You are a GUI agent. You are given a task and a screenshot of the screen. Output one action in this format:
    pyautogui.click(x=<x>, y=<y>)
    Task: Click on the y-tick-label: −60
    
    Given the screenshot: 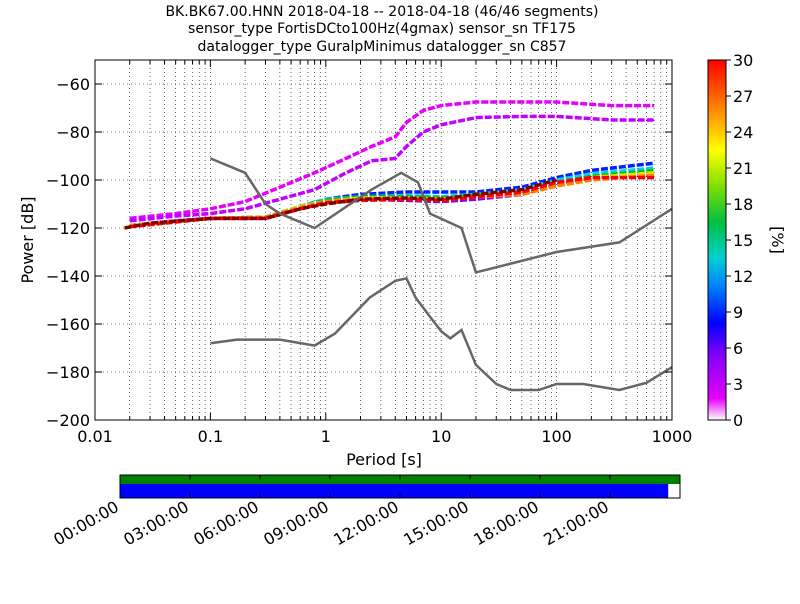 What is the action you would take?
    pyautogui.click(x=73, y=84)
    